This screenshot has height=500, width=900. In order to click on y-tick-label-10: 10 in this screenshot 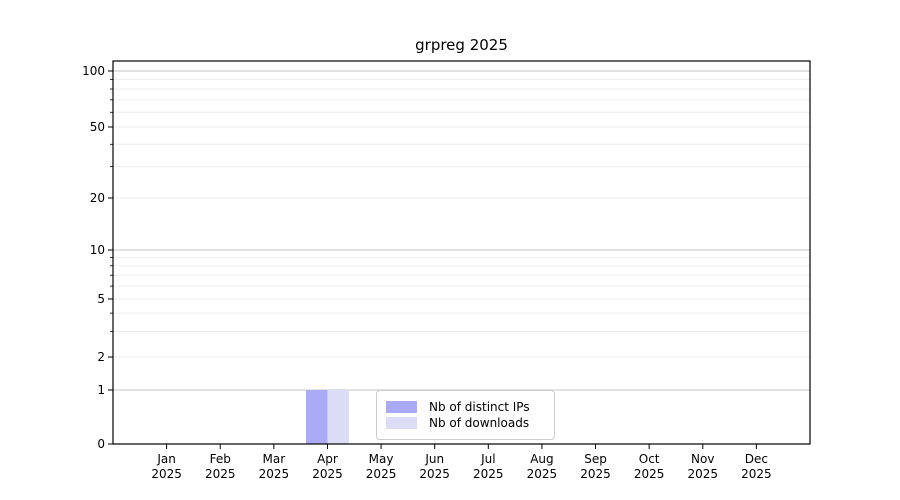, I will do `click(97, 250)`.